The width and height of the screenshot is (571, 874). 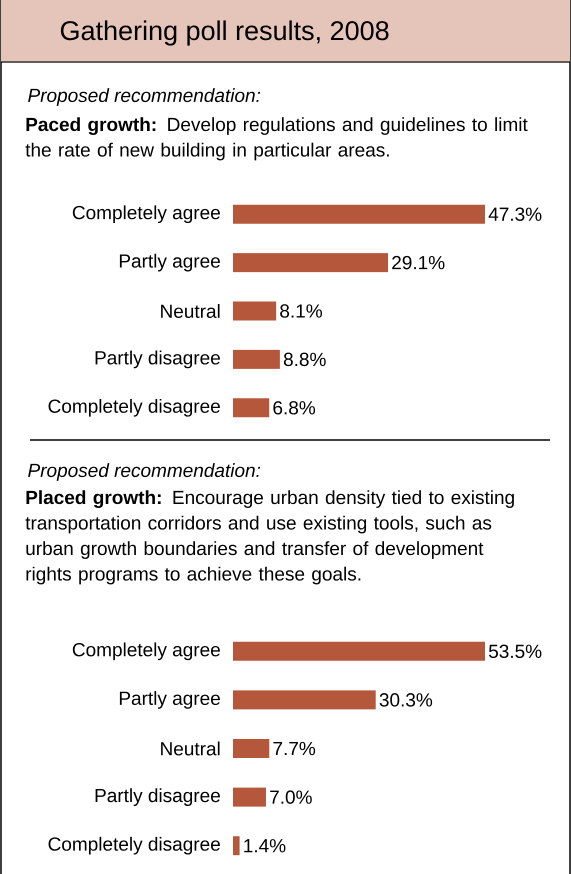 What do you see at coordinates (294, 408) in the screenshot?
I see `data-label: 6.8%` at bounding box center [294, 408].